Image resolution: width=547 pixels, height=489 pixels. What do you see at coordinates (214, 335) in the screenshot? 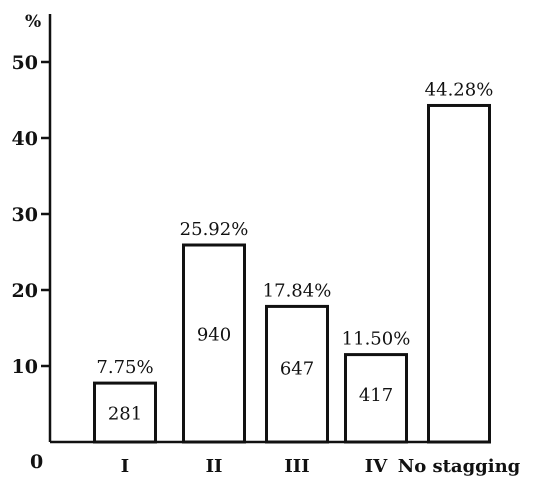
I see `bar-count-label: 940` at bounding box center [214, 335].